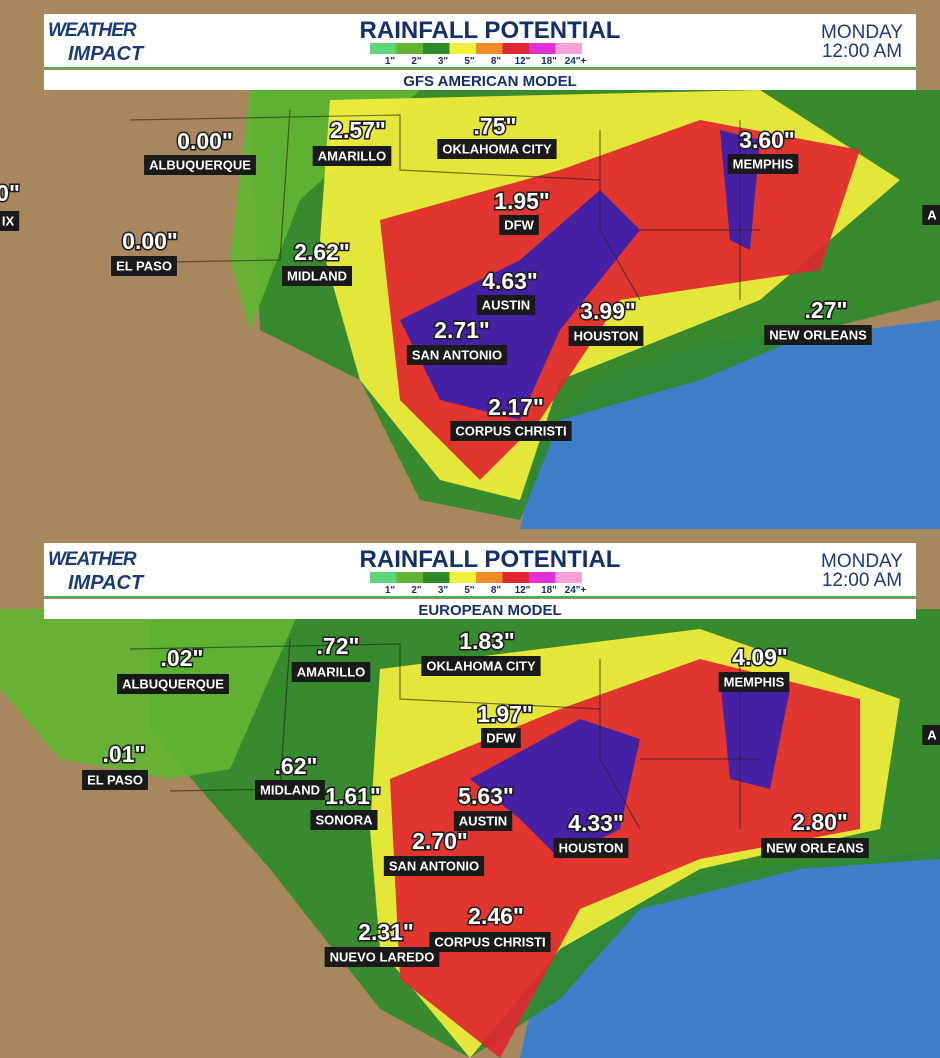 The height and width of the screenshot is (1058, 940). What do you see at coordinates (462, 330) in the screenshot?
I see `rainfall-amount: 2.71"` at bounding box center [462, 330].